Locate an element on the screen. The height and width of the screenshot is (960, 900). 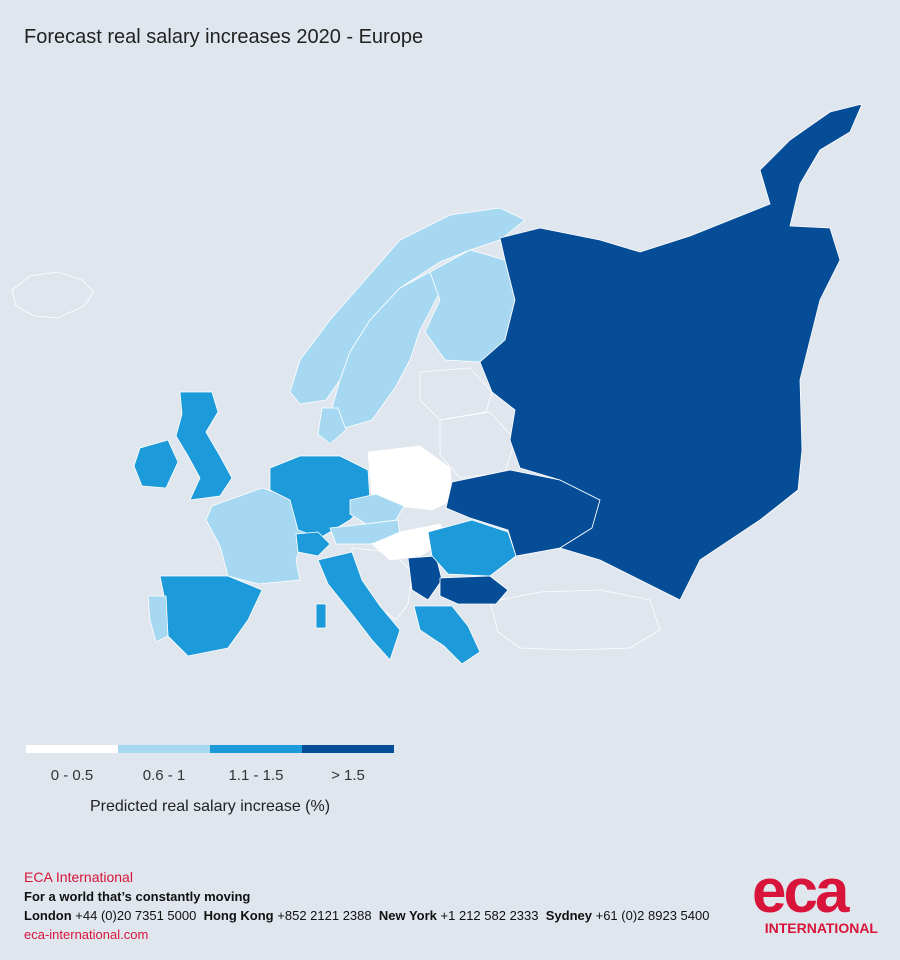
region-belarus is located at coordinates (477, 445).